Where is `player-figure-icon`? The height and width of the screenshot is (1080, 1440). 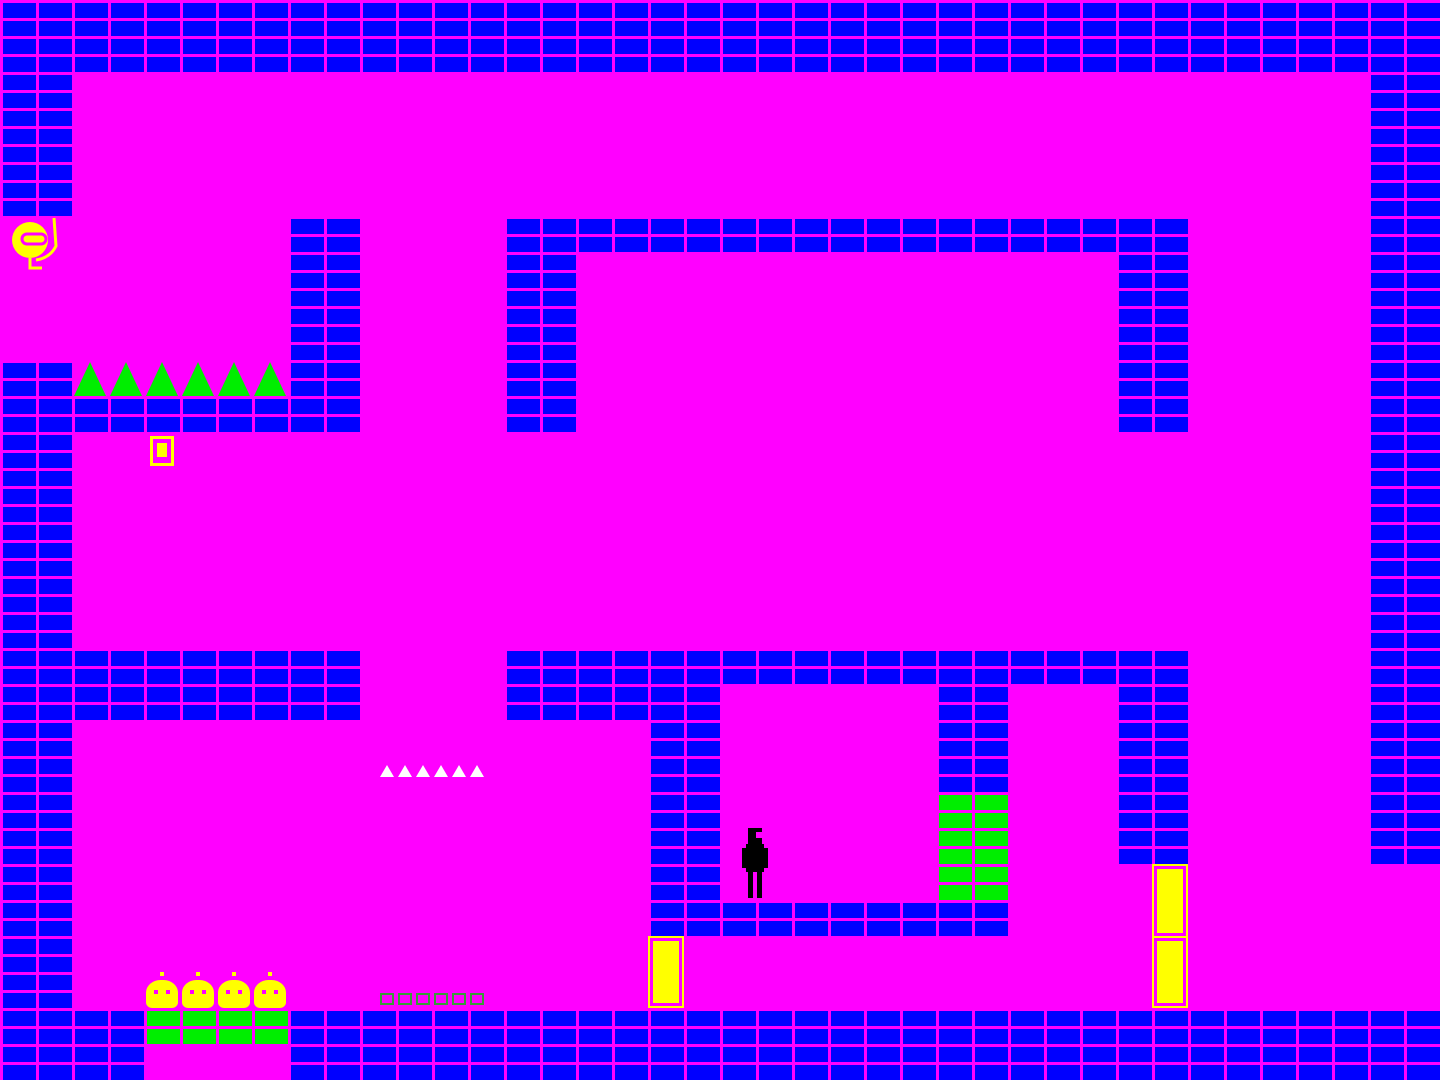
player-figure-icon is located at coordinates (756, 863).